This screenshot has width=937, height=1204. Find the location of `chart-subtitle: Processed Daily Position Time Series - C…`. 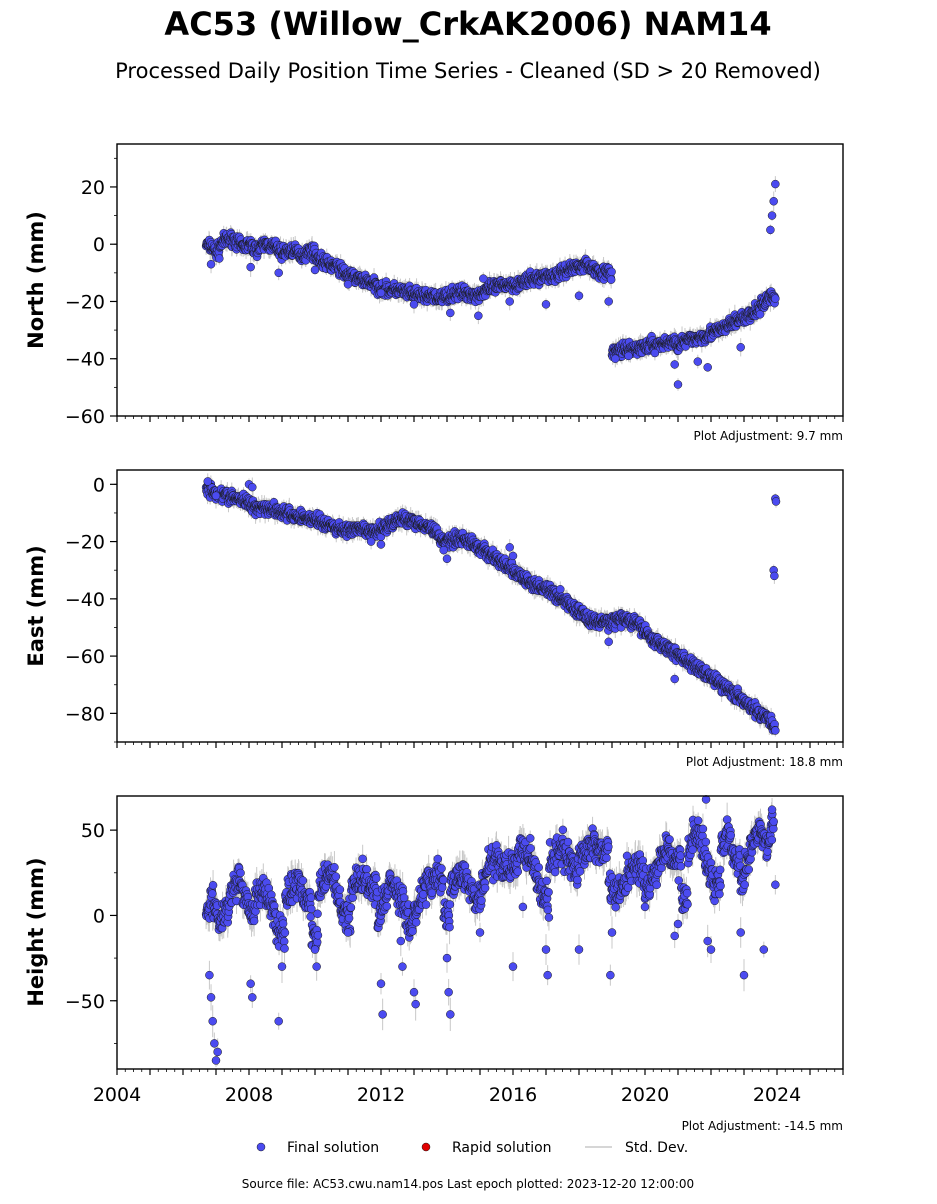

chart-subtitle: Processed Daily Position Time Series - C… is located at coordinates (468, 71).